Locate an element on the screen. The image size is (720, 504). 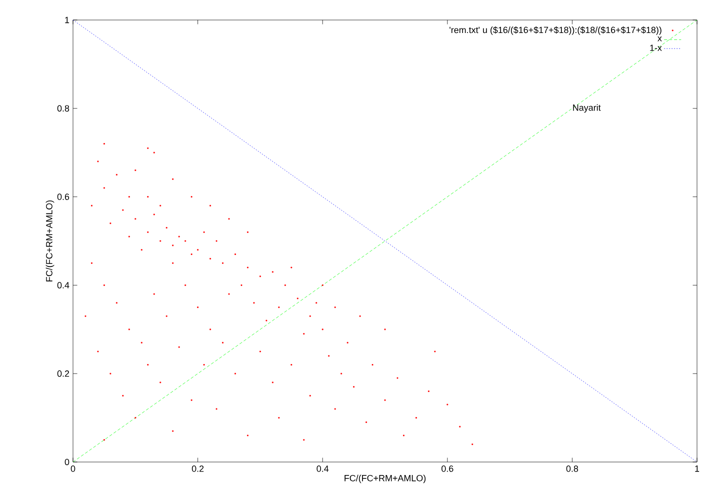
x-tick-label: 0.6 is located at coordinates (448, 469).